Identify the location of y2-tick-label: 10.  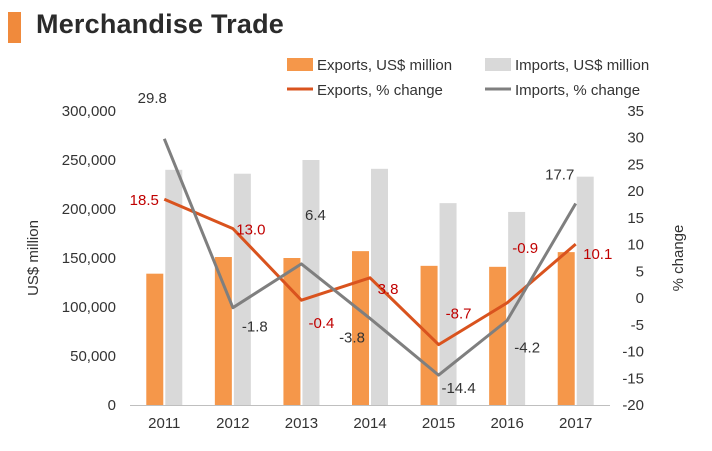
(635, 245).